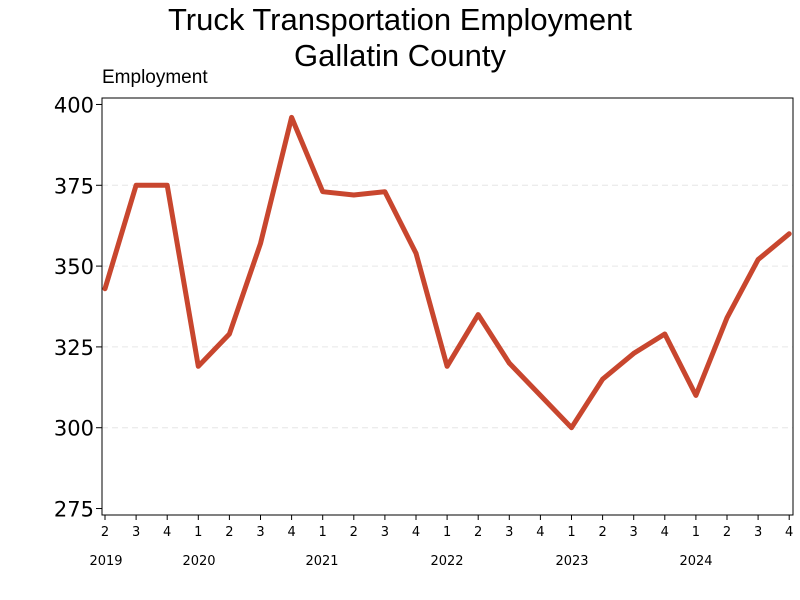  I want to click on x-axis-ticks: 2 3 4 1 2 3 4 1 2 3 4 1 2 3 4 1 2 3 4 1 2 3 4, so click(447, 527).